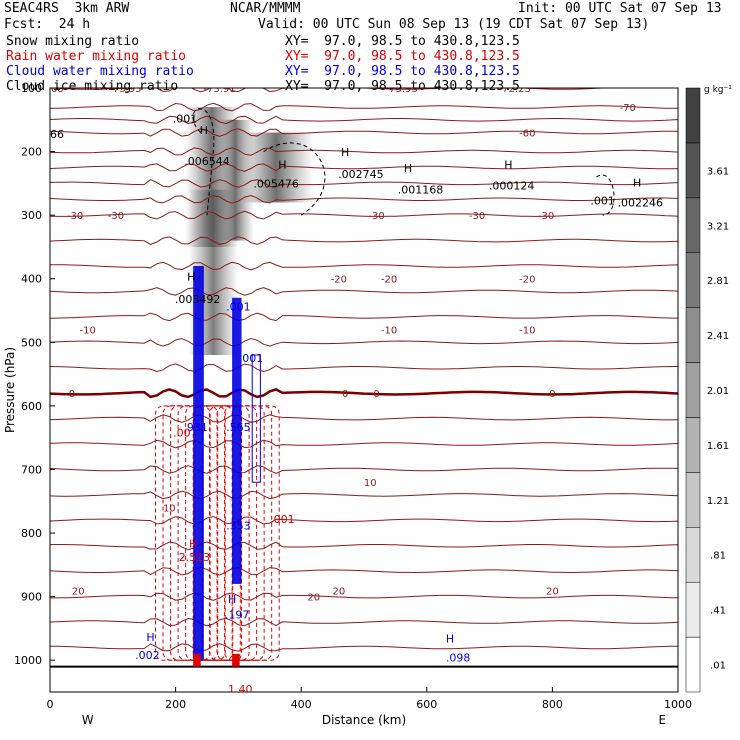 This screenshot has width=740, height=740. Describe the element at coordinates (364, 720) in the screenshot. I see `x-axis-label: Distance (km)` at that location.